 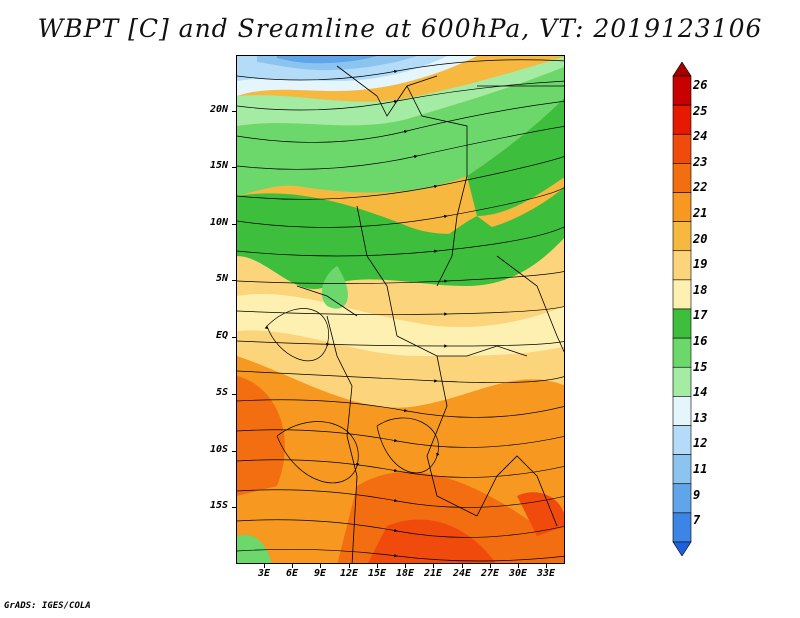 What do you see at coordinates (218, 165) in the screenshot?
I see `lat-label: 15N` at bounding box center [218, 165].